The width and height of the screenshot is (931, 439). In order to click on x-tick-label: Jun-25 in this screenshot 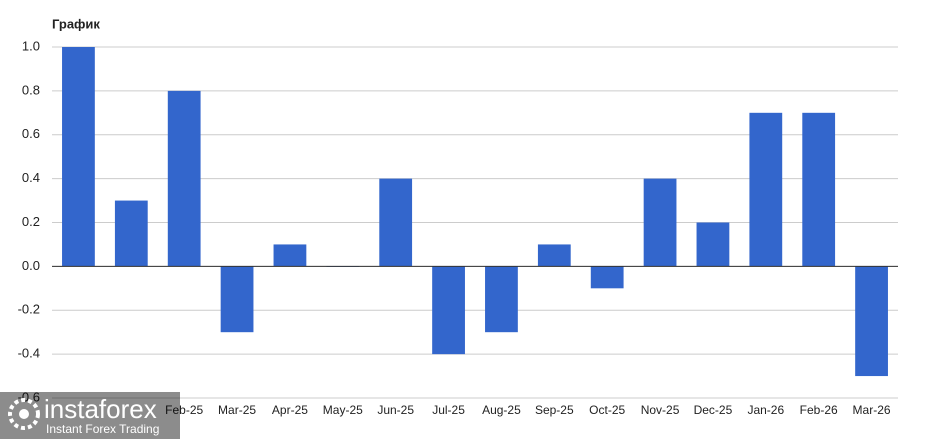, I will do `click(395, 410)`.